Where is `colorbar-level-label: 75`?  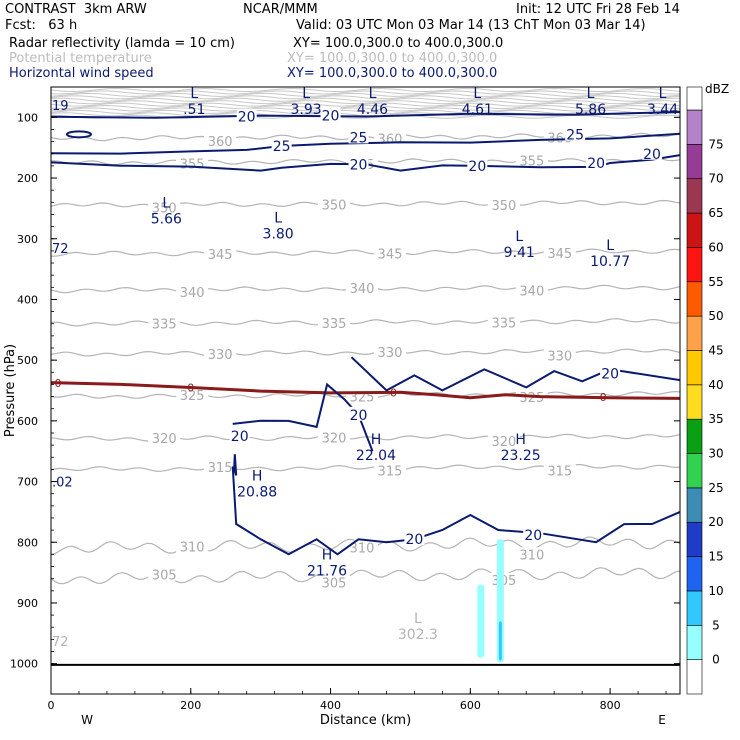
colorbar-level-label: 75 is located at coordinates (715, 144).